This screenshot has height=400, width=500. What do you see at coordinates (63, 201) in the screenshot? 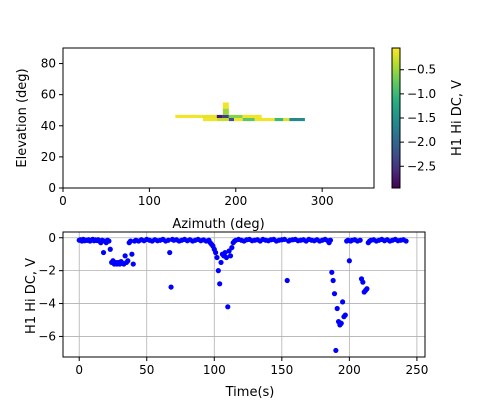
I see `heatmap-x-tick-label: 0` at bounding box center [63, 201].